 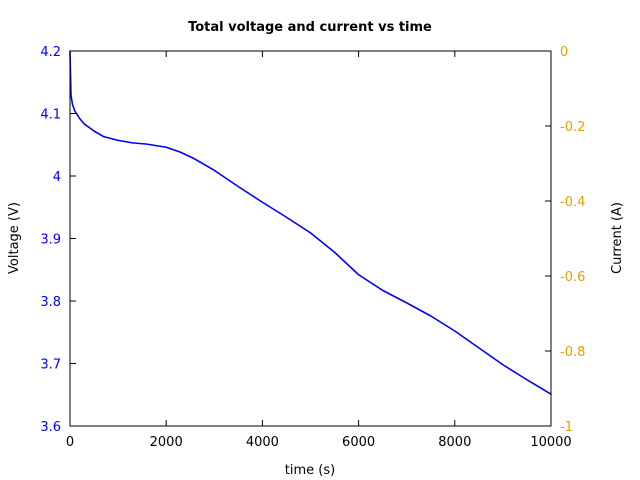 I want to click on y2-tick-label: -0.8, so click(x=572, y=352).